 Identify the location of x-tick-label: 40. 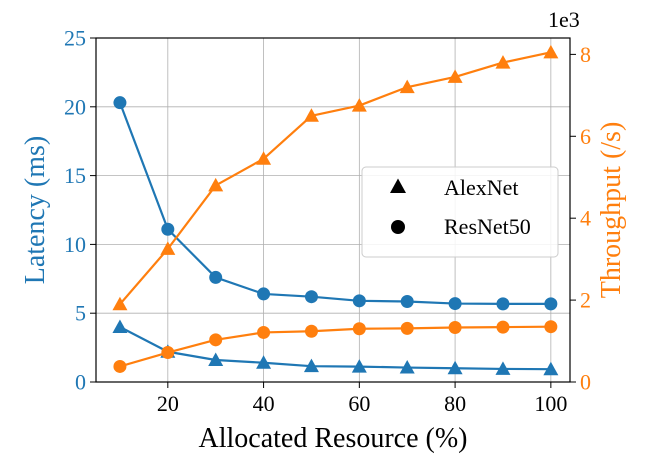
(264, 403).